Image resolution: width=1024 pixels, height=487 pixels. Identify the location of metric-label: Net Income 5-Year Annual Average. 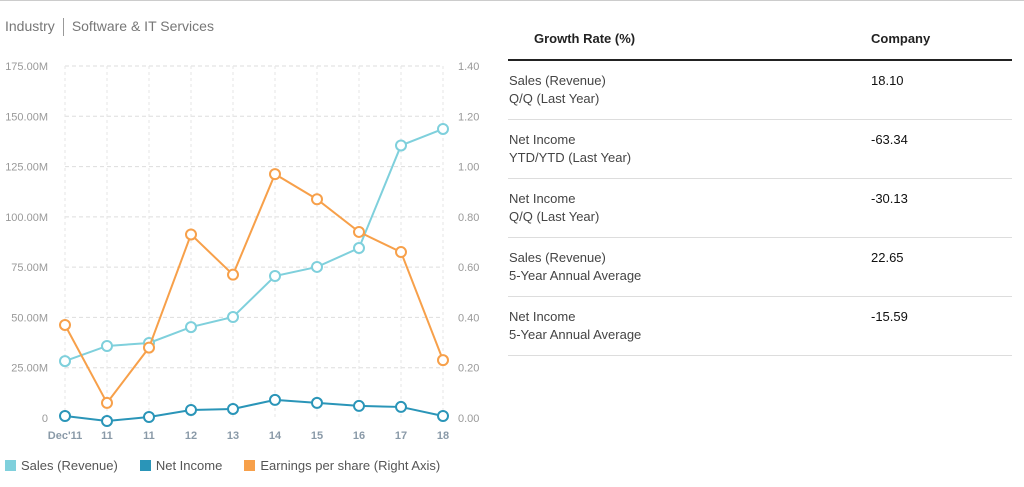
(689, 326).